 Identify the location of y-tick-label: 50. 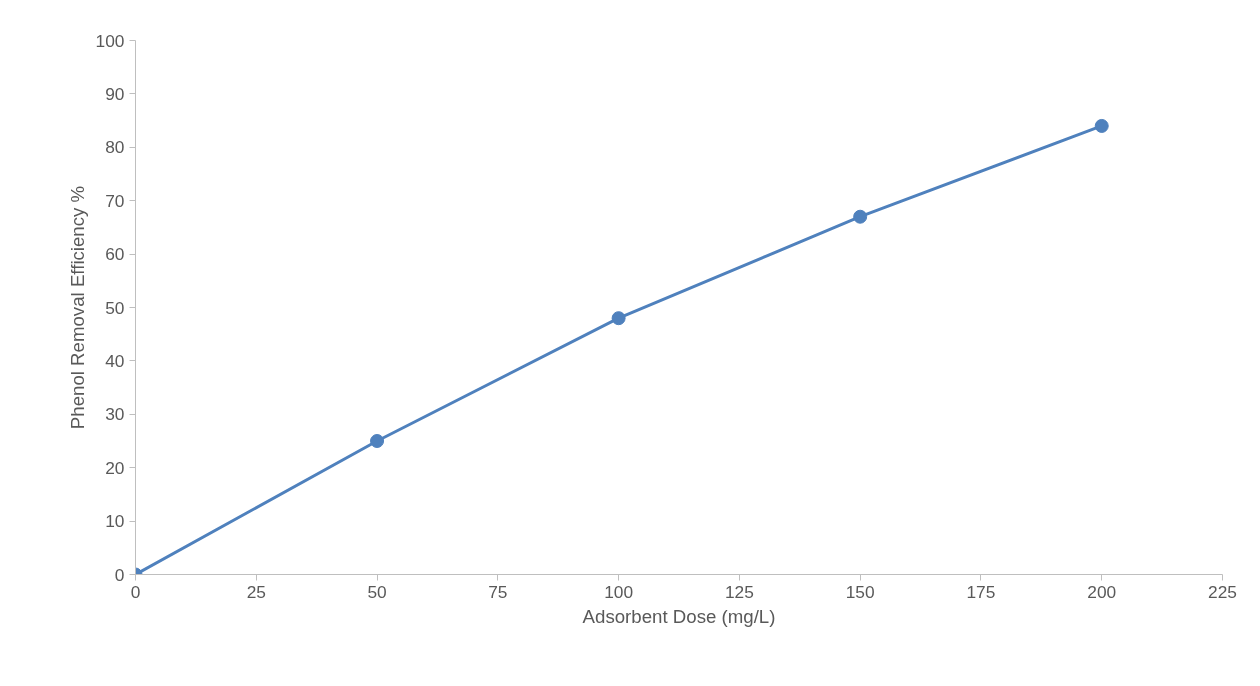
(115, 307).